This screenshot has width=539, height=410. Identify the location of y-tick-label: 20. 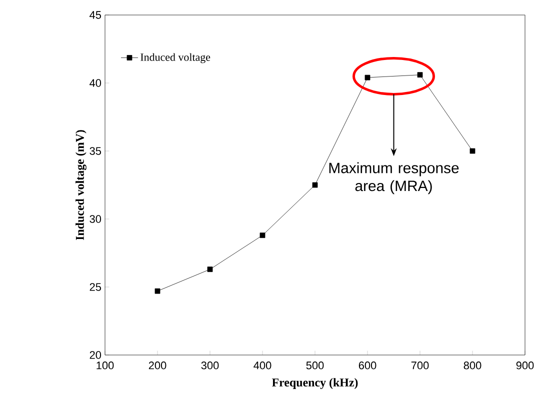
(96, 355).